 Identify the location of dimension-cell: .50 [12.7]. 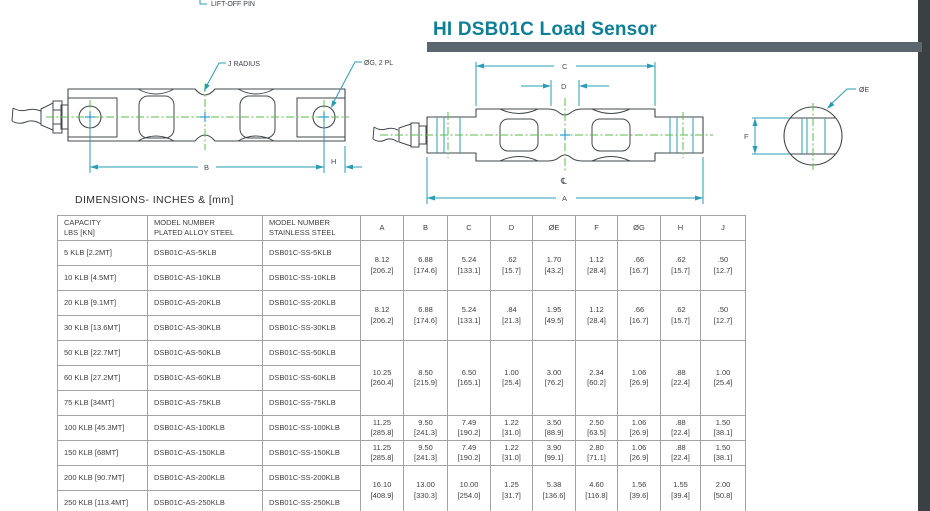
(723, 315).